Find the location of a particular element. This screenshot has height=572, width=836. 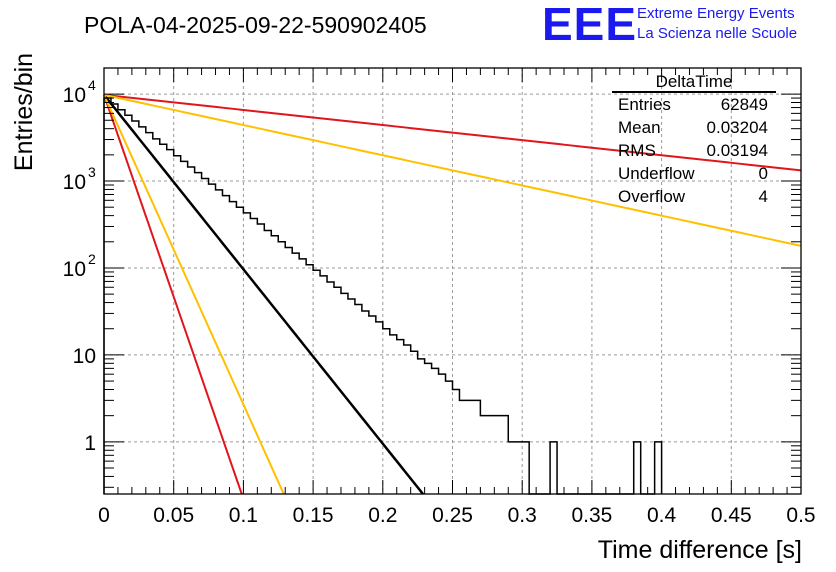

logo-line-1: Extreme Energy Events is located at coordinates (716, 13).